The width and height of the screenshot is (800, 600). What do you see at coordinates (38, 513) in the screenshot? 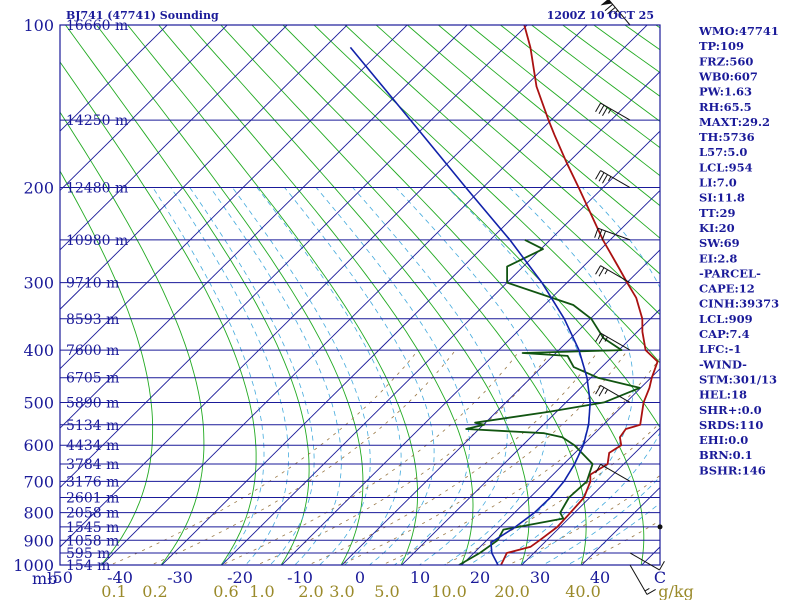
I see `pressure-tick-label: 800` at bounding box center [38, 513].